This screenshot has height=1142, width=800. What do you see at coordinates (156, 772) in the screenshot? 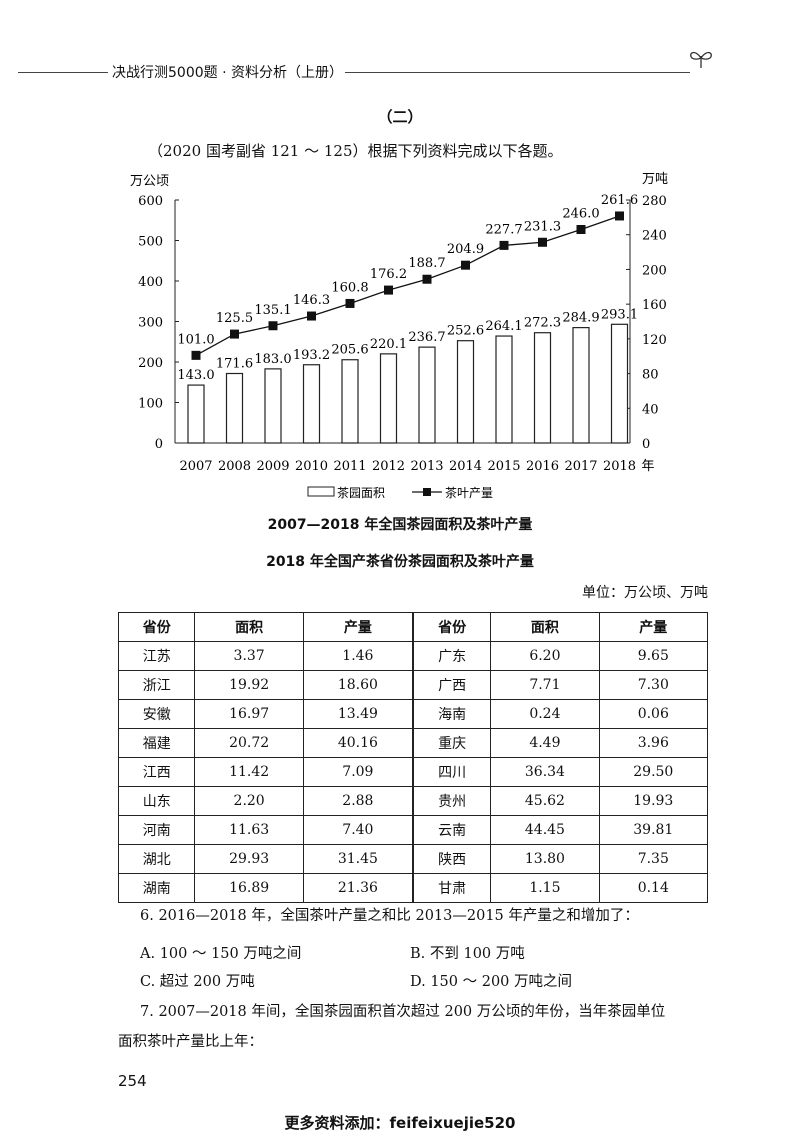
I see `province-cell: 江西` at bounding box center [156, 772].